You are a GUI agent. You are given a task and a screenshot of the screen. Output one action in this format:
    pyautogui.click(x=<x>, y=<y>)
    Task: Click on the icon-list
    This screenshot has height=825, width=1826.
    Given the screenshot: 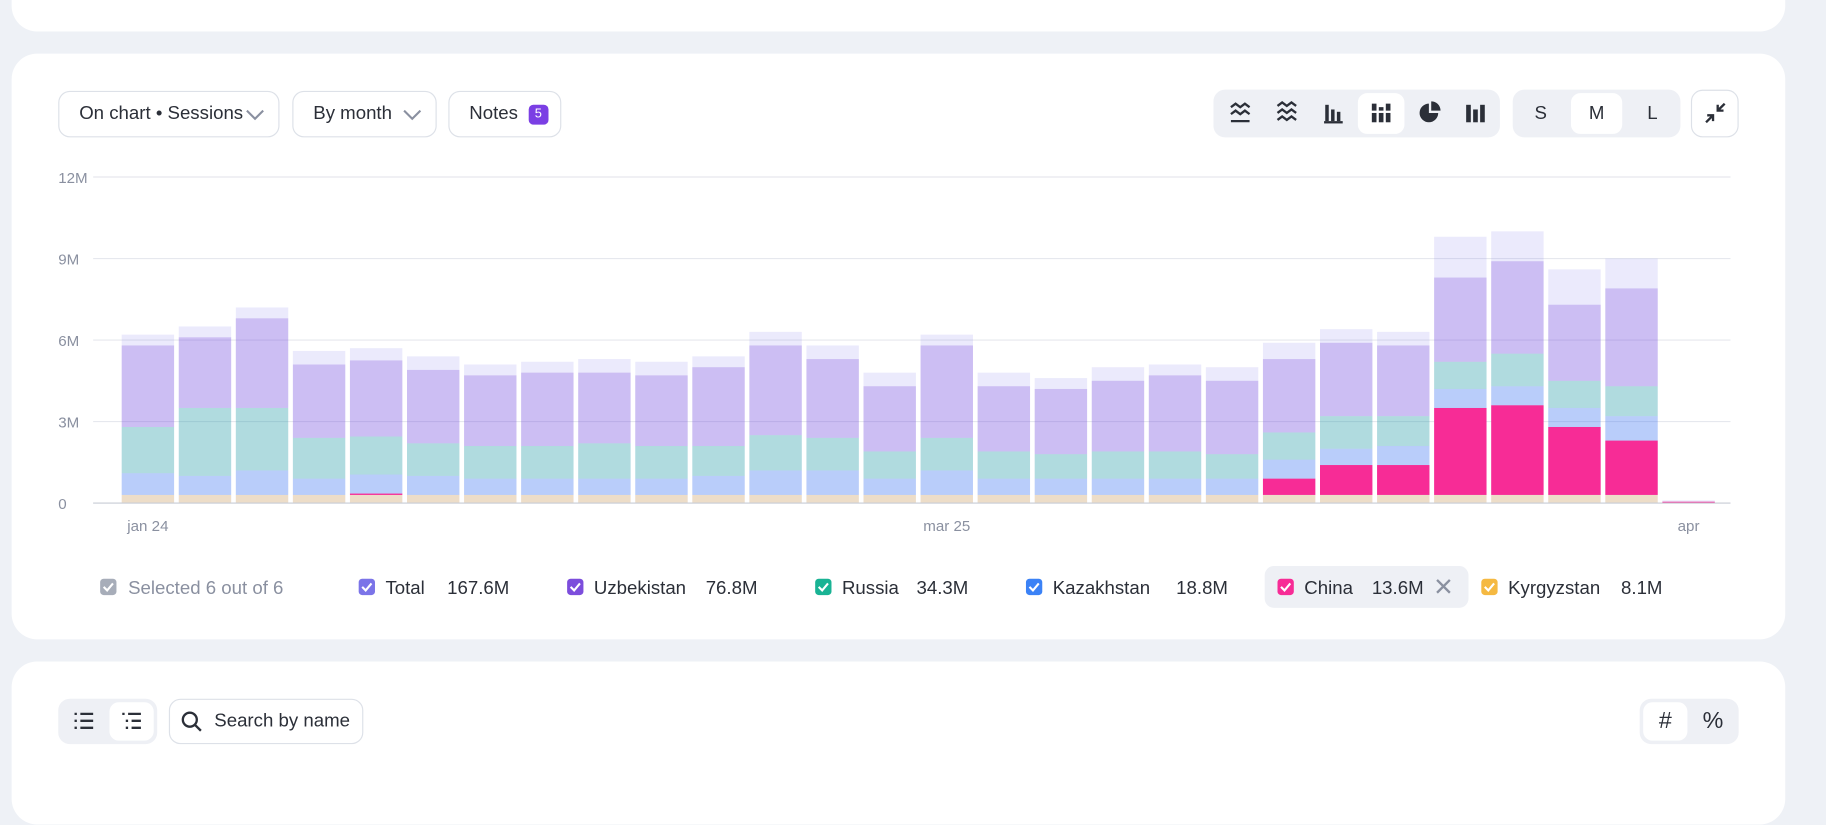 What is the action you would take?
    pyautogui.click(x=84, y=721)
    